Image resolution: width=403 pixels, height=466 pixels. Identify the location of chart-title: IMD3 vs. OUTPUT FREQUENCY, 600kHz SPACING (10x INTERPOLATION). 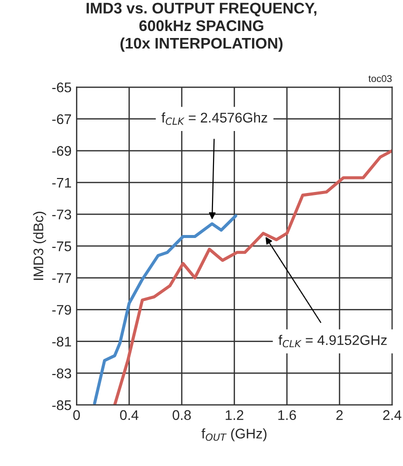
(201, 27).